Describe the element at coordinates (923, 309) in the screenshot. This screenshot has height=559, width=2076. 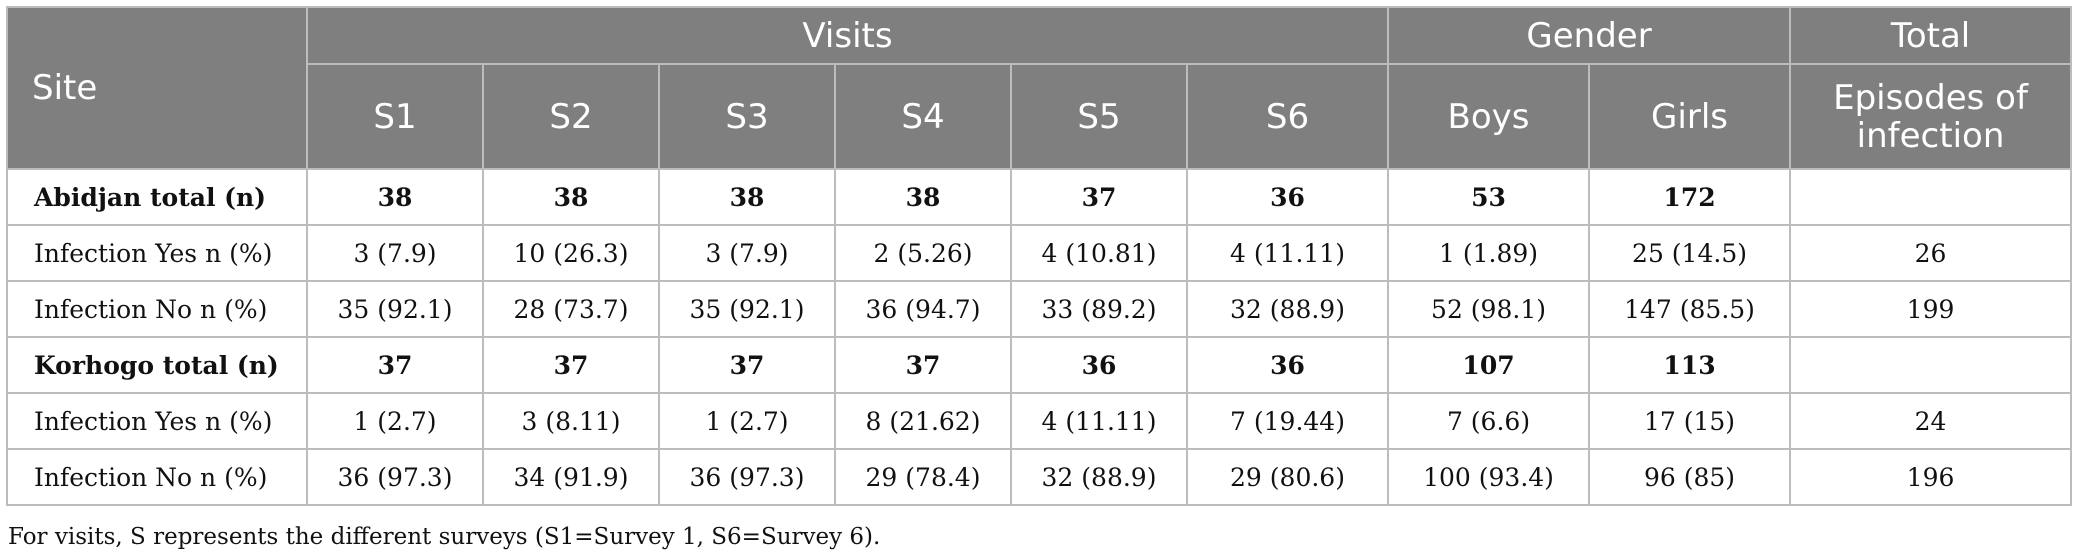
I see `table-cell: 36 (94.7)` at that location.